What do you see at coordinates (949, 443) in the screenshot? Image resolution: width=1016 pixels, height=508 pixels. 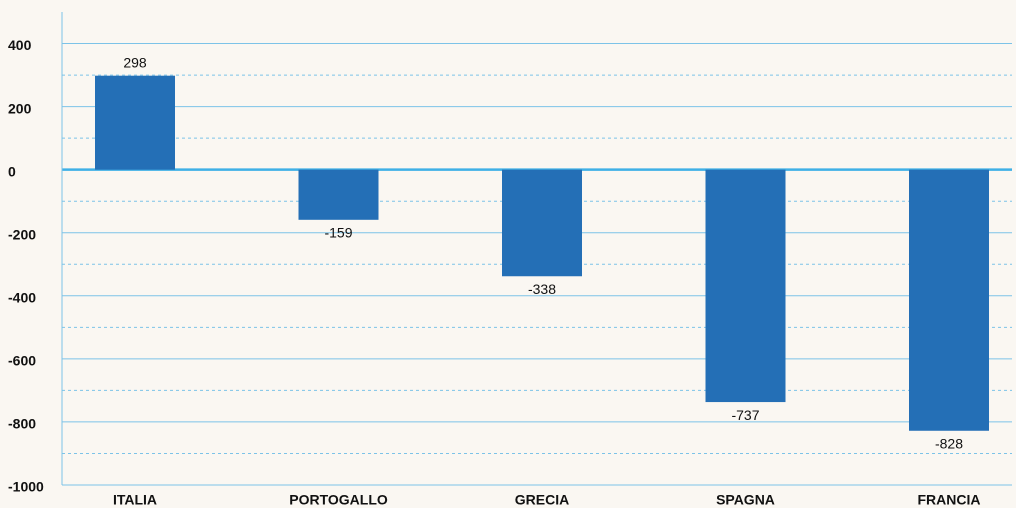 I see `data-label: -828` at bounding box center [949, 443].